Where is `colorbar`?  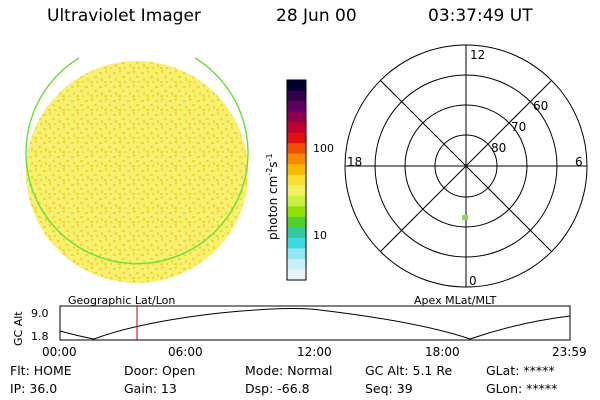 colorbar is located at coordinates (296, 180).